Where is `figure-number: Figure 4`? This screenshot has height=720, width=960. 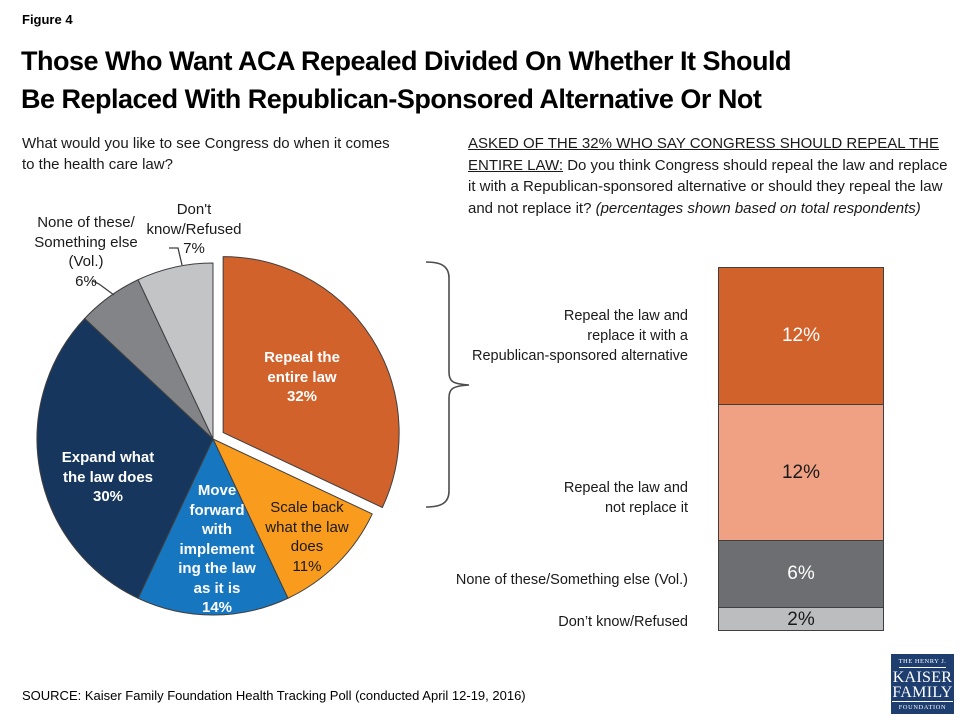
figure-number: Figure 4 is located at coordinates (47, 19).